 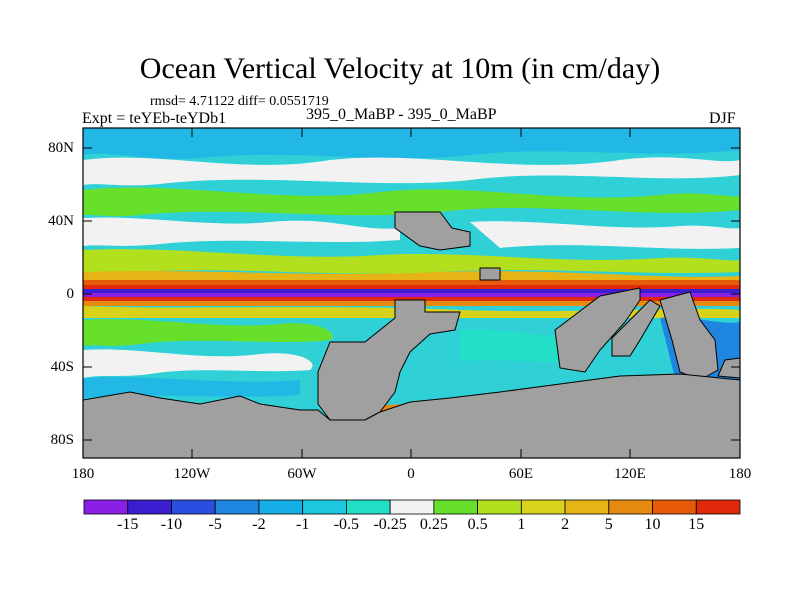 I want to click on field-band-equator-s2, so click(x=411, y=299).